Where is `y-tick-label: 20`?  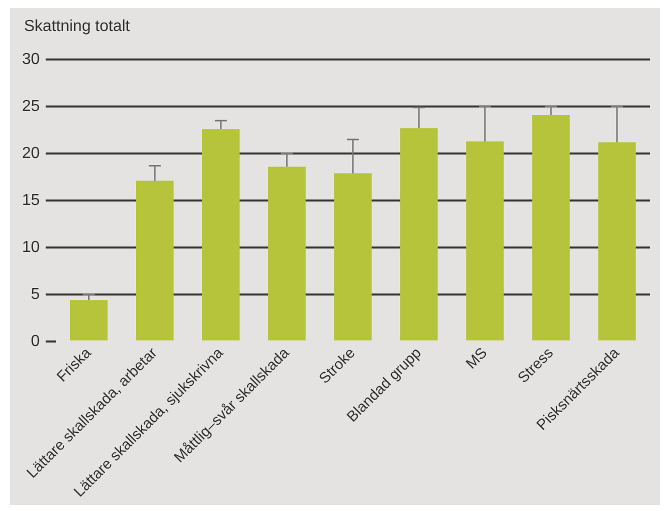 y-tick-label: 20 is located at coordinates (31, 153).